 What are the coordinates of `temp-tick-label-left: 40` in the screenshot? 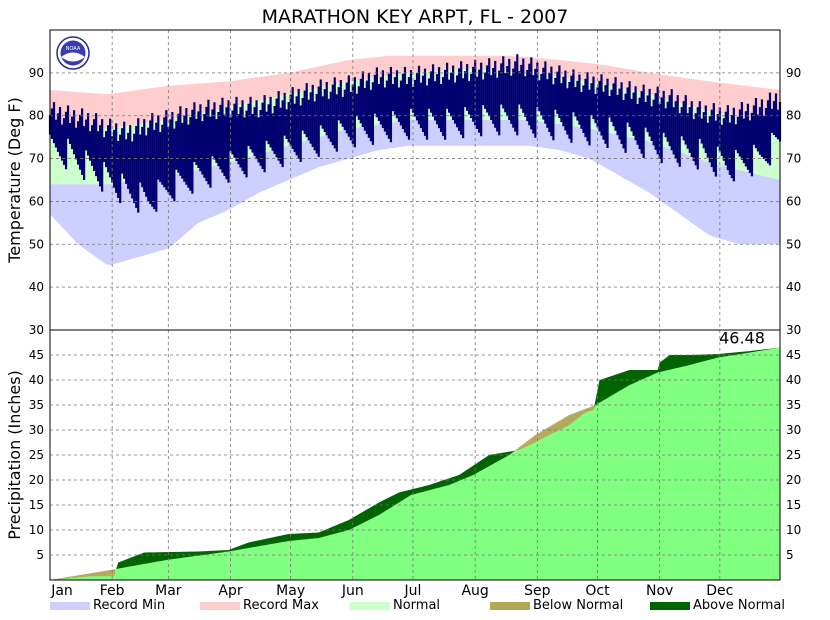 It's located at (36, 287).